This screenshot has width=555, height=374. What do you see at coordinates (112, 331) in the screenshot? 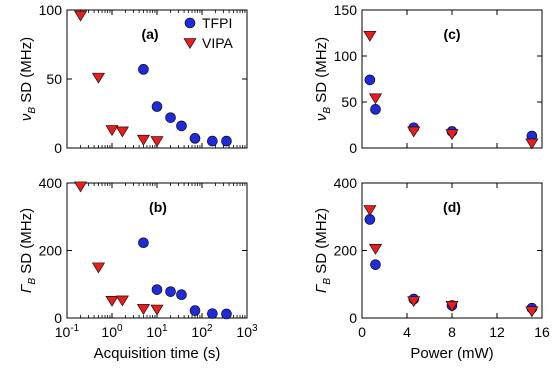
I see `x-tick-label: 10⁰` at bounding box center [112, 331].